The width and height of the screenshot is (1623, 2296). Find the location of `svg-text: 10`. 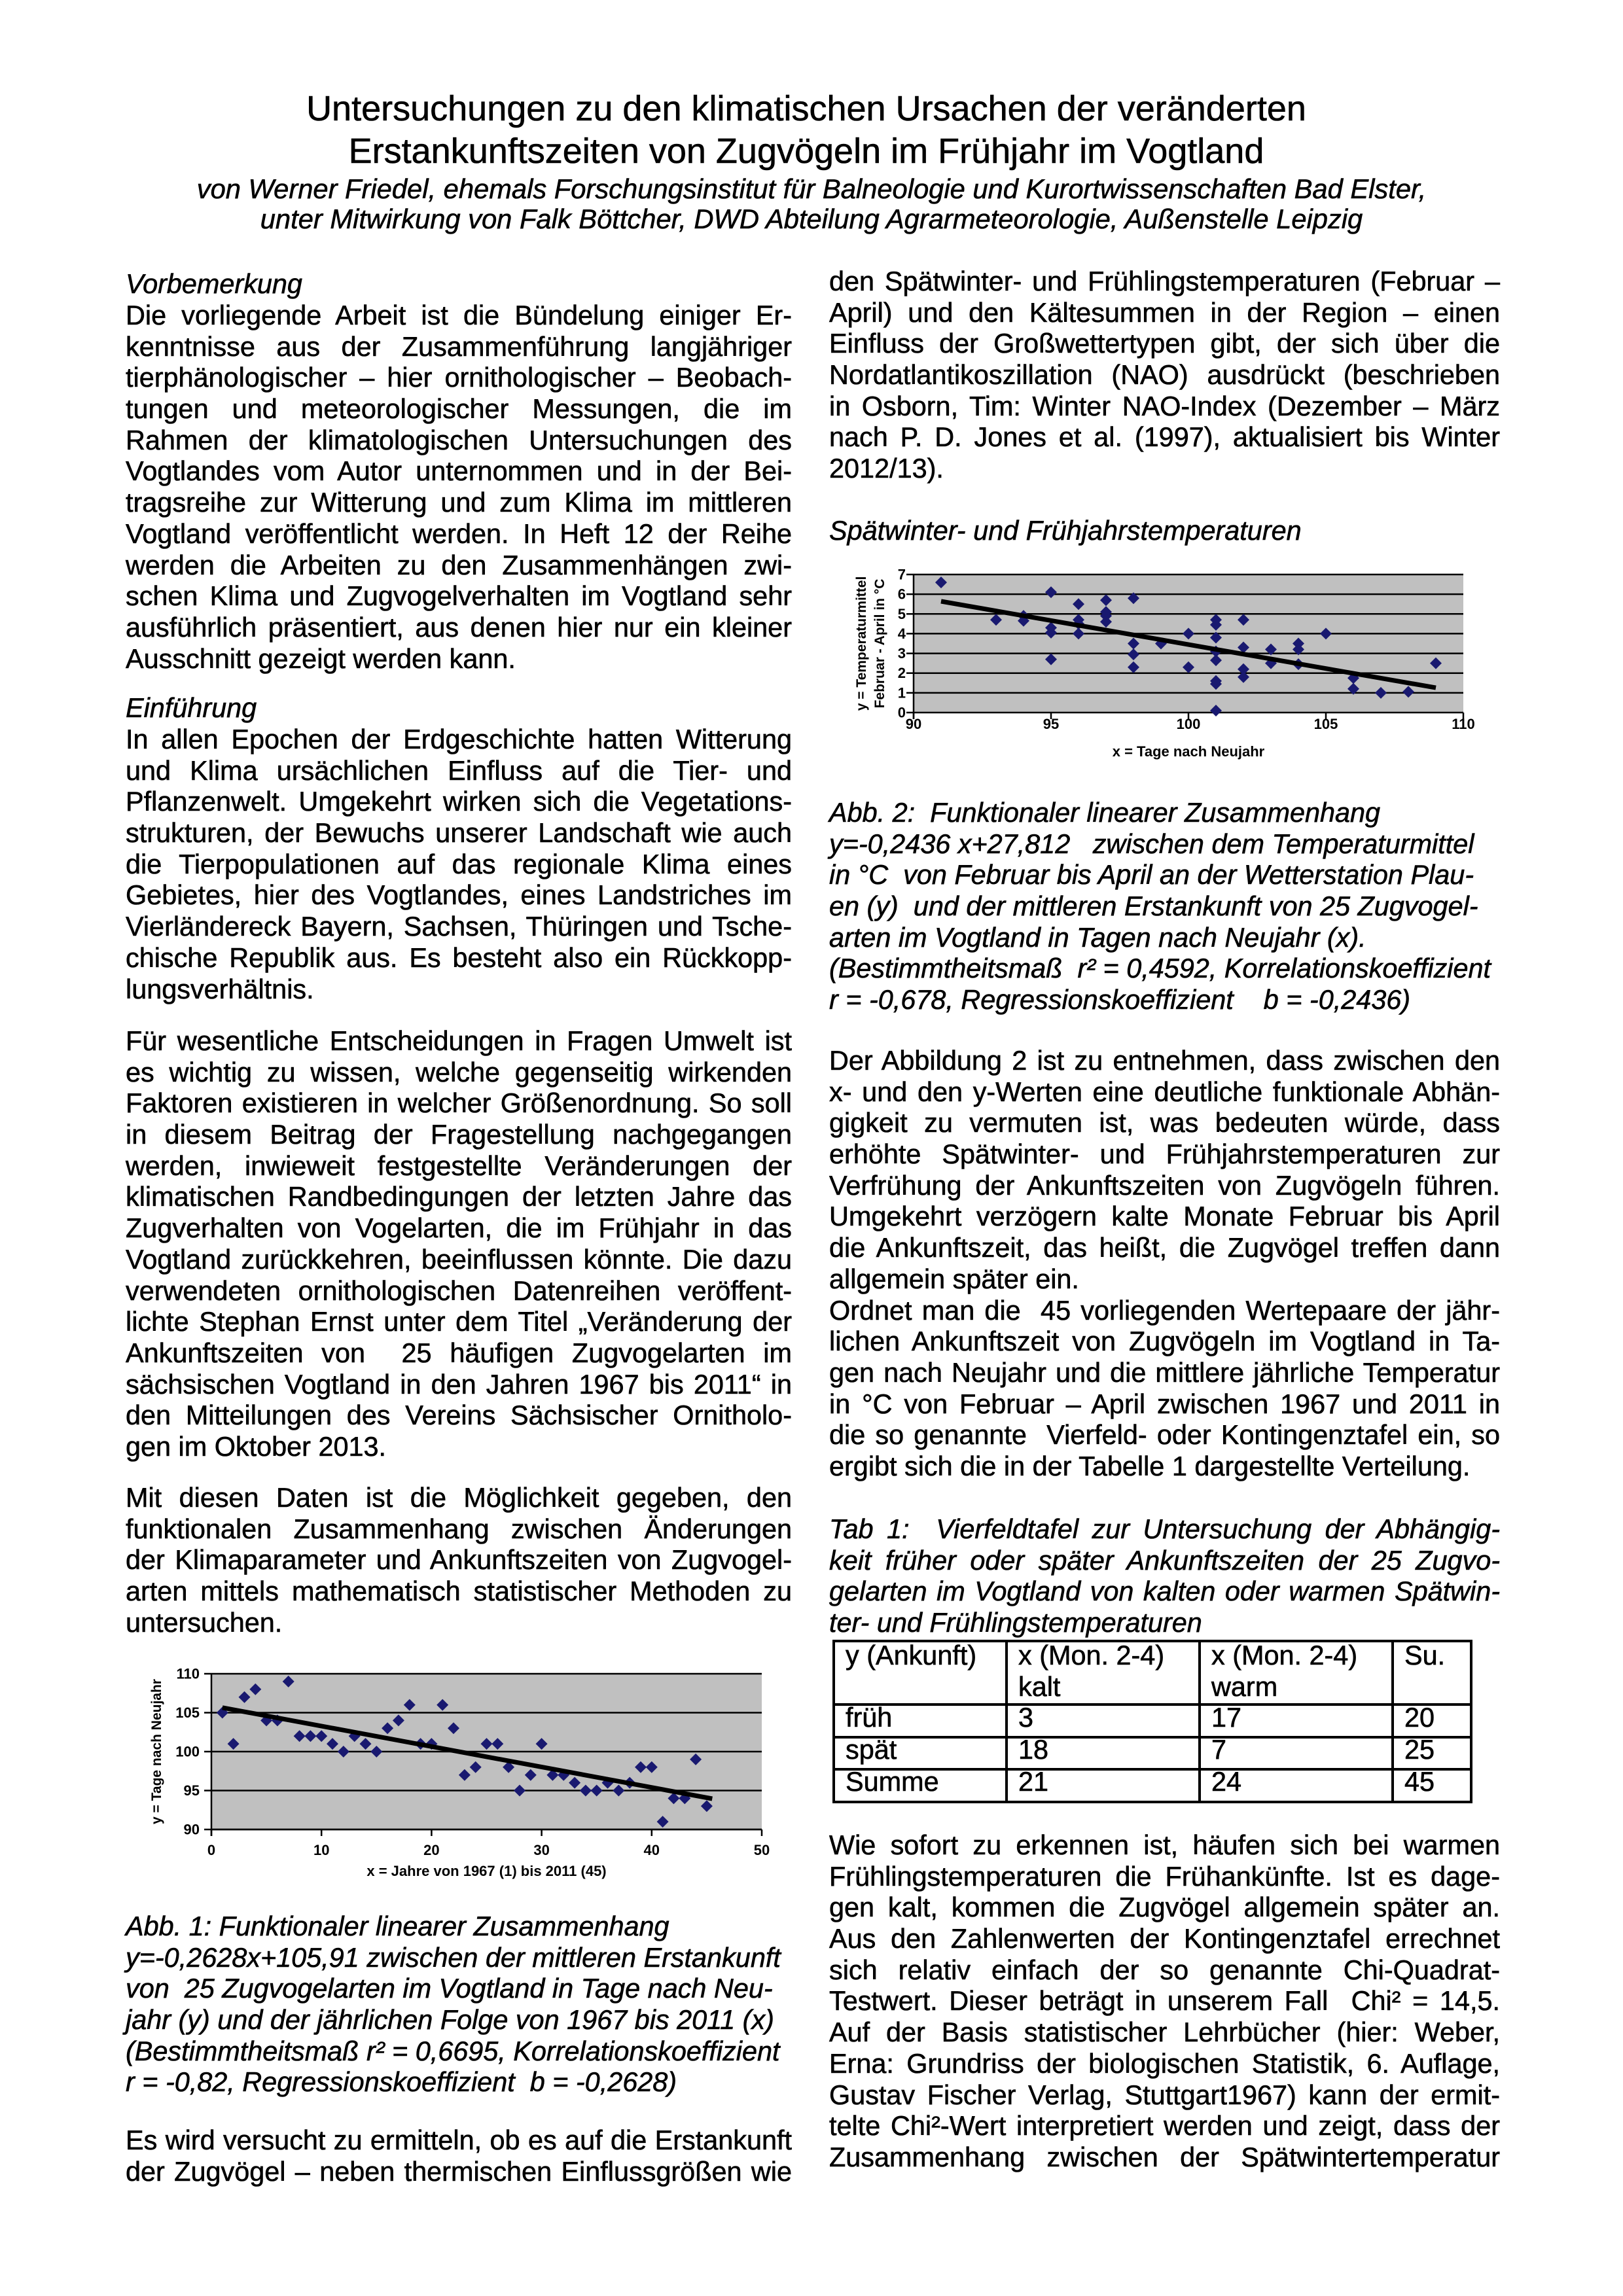

svg-text: 10 is located at coordinates (321, 1850).